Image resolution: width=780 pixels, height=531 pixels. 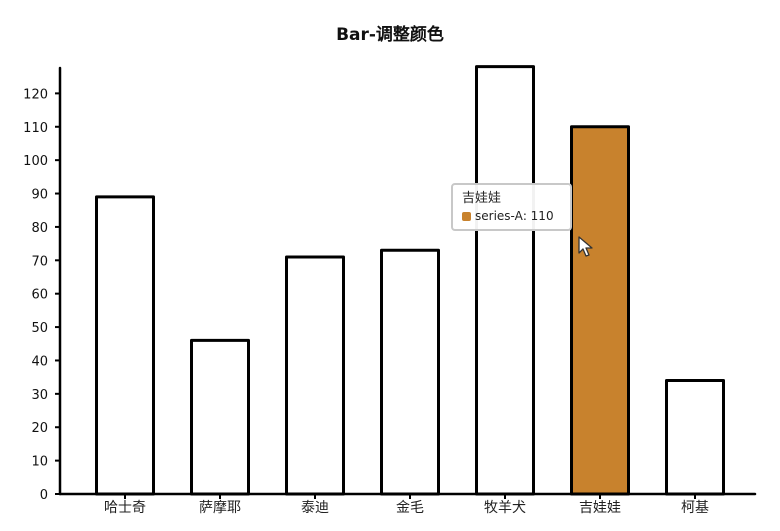 What do you see at coordinates (35, 161) in the screenshot?
I see `y-tick-label: 100` at bounding box center [35, 161].